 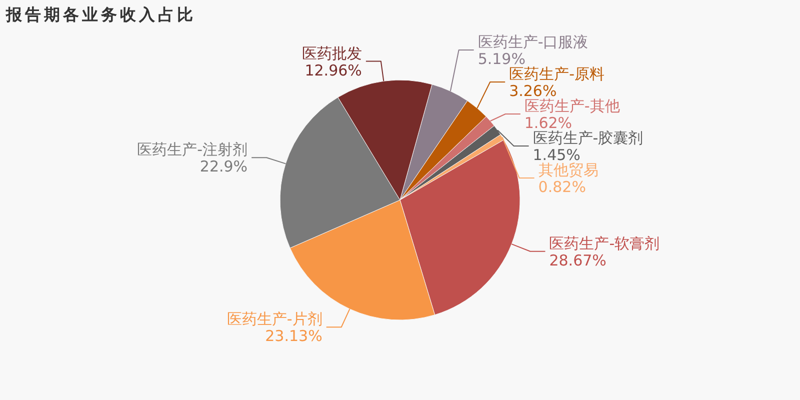 What do you see at coordinates (332, 53) in the screenshot?
I see `slice-label: 医药批发` at bounding box center [332, 53].